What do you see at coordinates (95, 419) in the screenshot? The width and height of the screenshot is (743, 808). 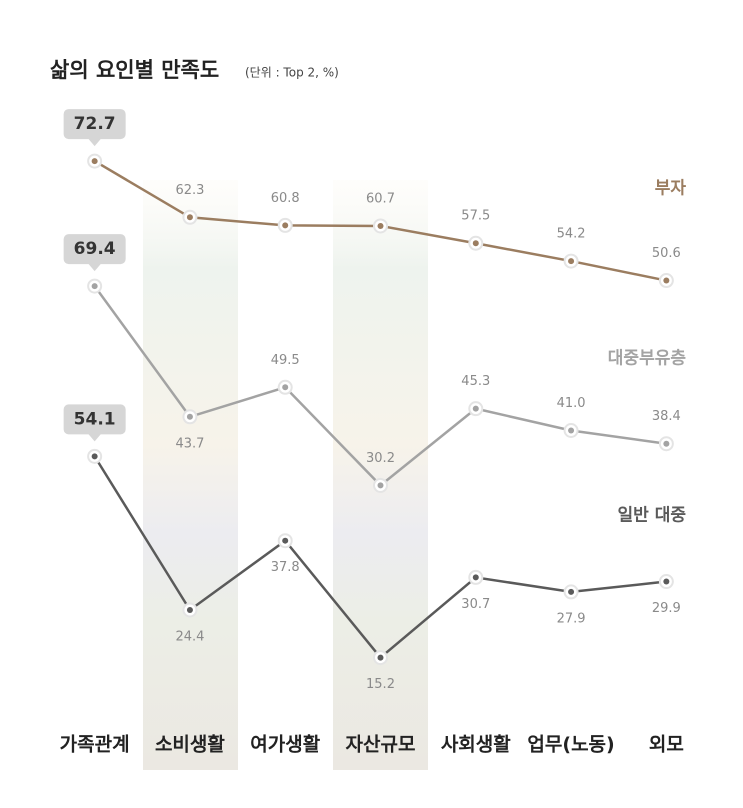 I see `callout-label: 54.1` at bounding box center [95, 419].